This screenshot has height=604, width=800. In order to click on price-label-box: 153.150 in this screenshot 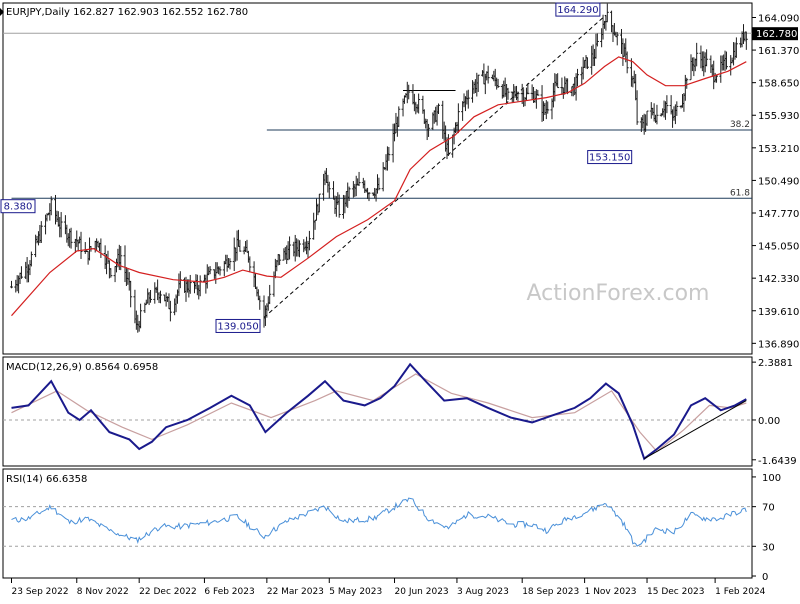, I will do `click(610, 157)`.